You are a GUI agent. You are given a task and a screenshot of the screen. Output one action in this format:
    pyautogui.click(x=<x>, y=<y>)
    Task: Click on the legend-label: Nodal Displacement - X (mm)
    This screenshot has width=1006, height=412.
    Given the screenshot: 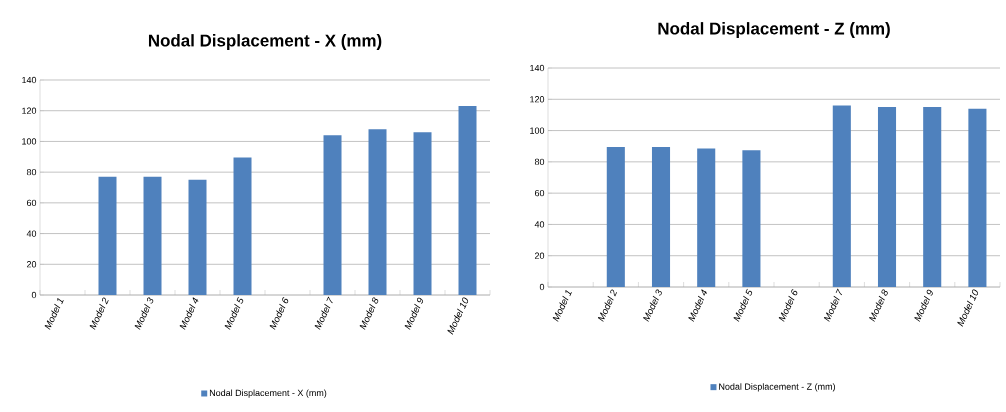 What is the action you would take?
    pyautogui.click(x=268, y=393)
    